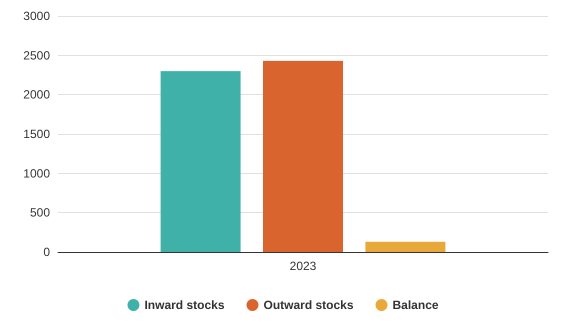 This screenshot has width=566, height=324. What do you see at coordinates (36, 16) in the screenshot?
I see `y-tick-label: 3000` at bounding box center [36, 16].